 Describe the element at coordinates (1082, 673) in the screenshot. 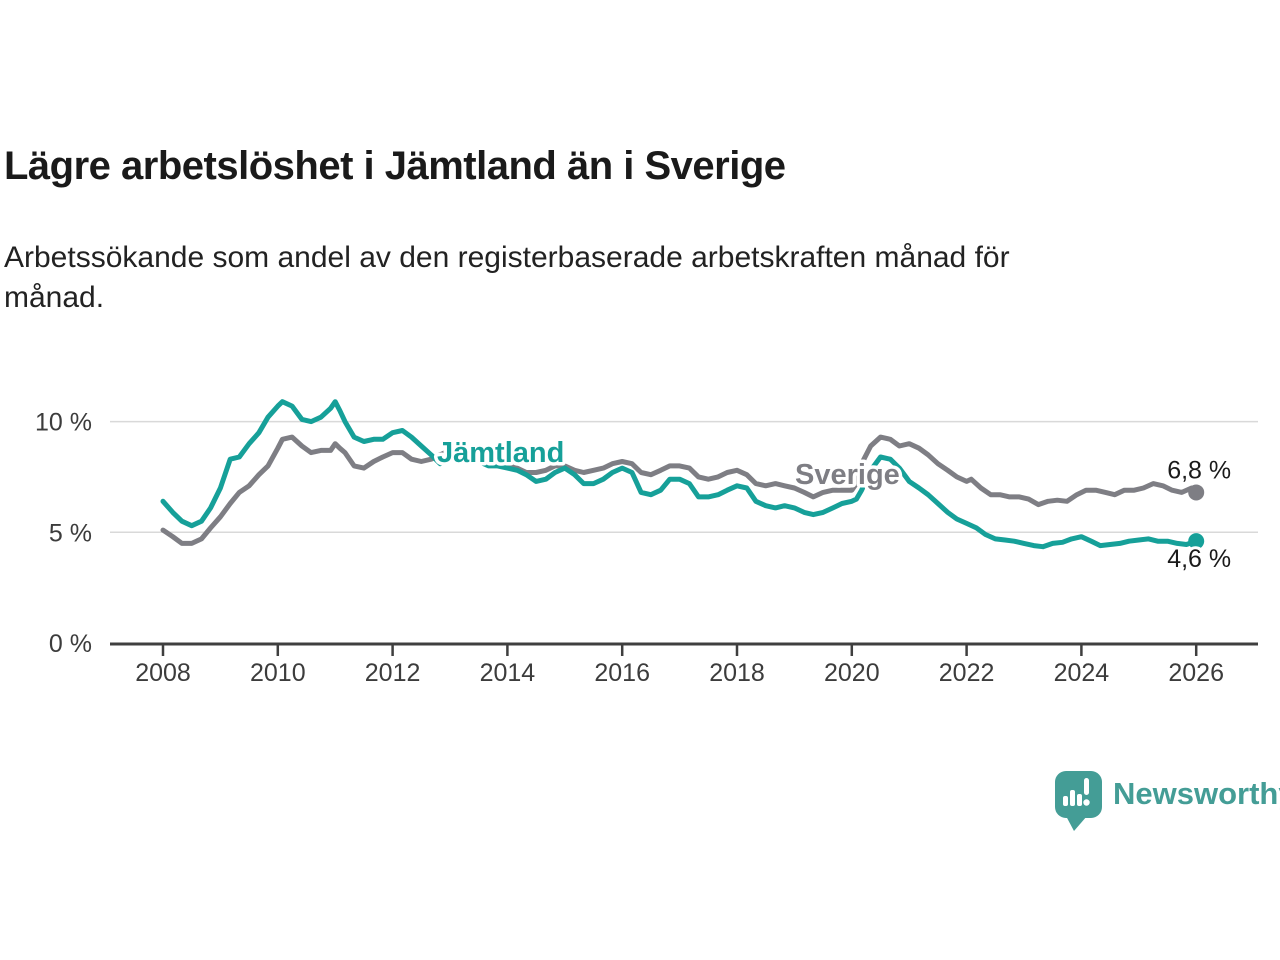

I see `x-axis-tick-label: 2024` at that location.